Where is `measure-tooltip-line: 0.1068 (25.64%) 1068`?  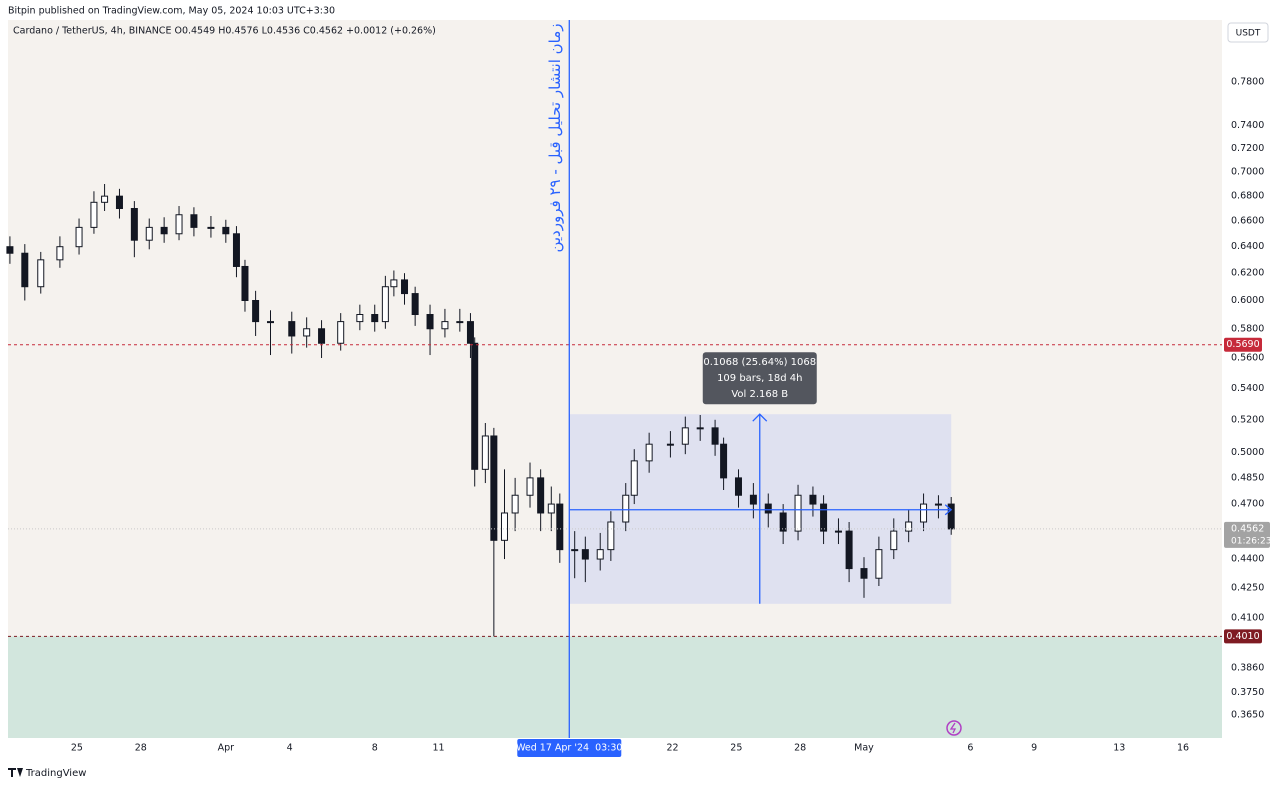 measure-tooltip-line: 0.1068 (25.64%) 1068 is located at coordinates (759, 362).